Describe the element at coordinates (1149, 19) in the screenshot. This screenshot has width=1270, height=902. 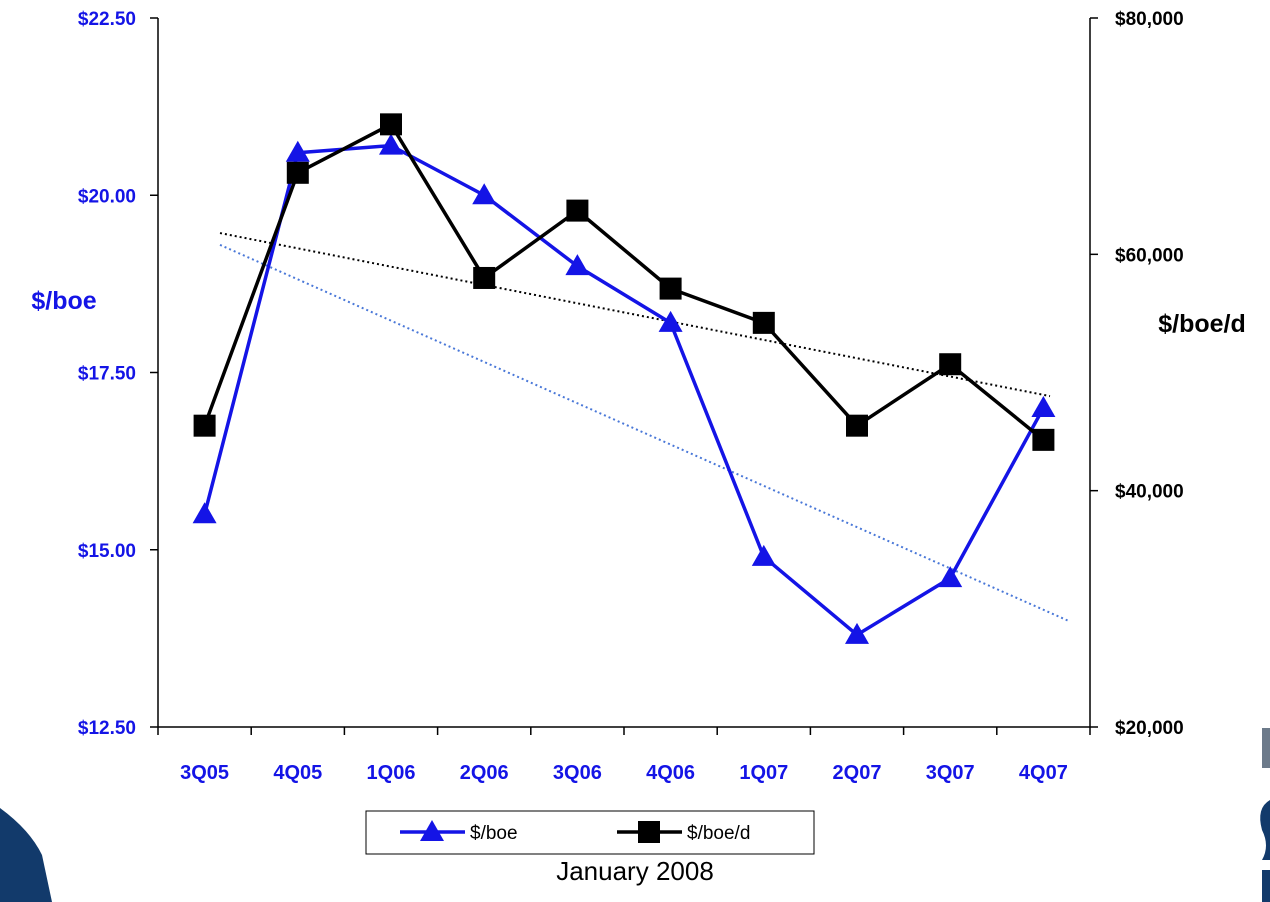
I see `right-tick-label: $80,000` at that location.